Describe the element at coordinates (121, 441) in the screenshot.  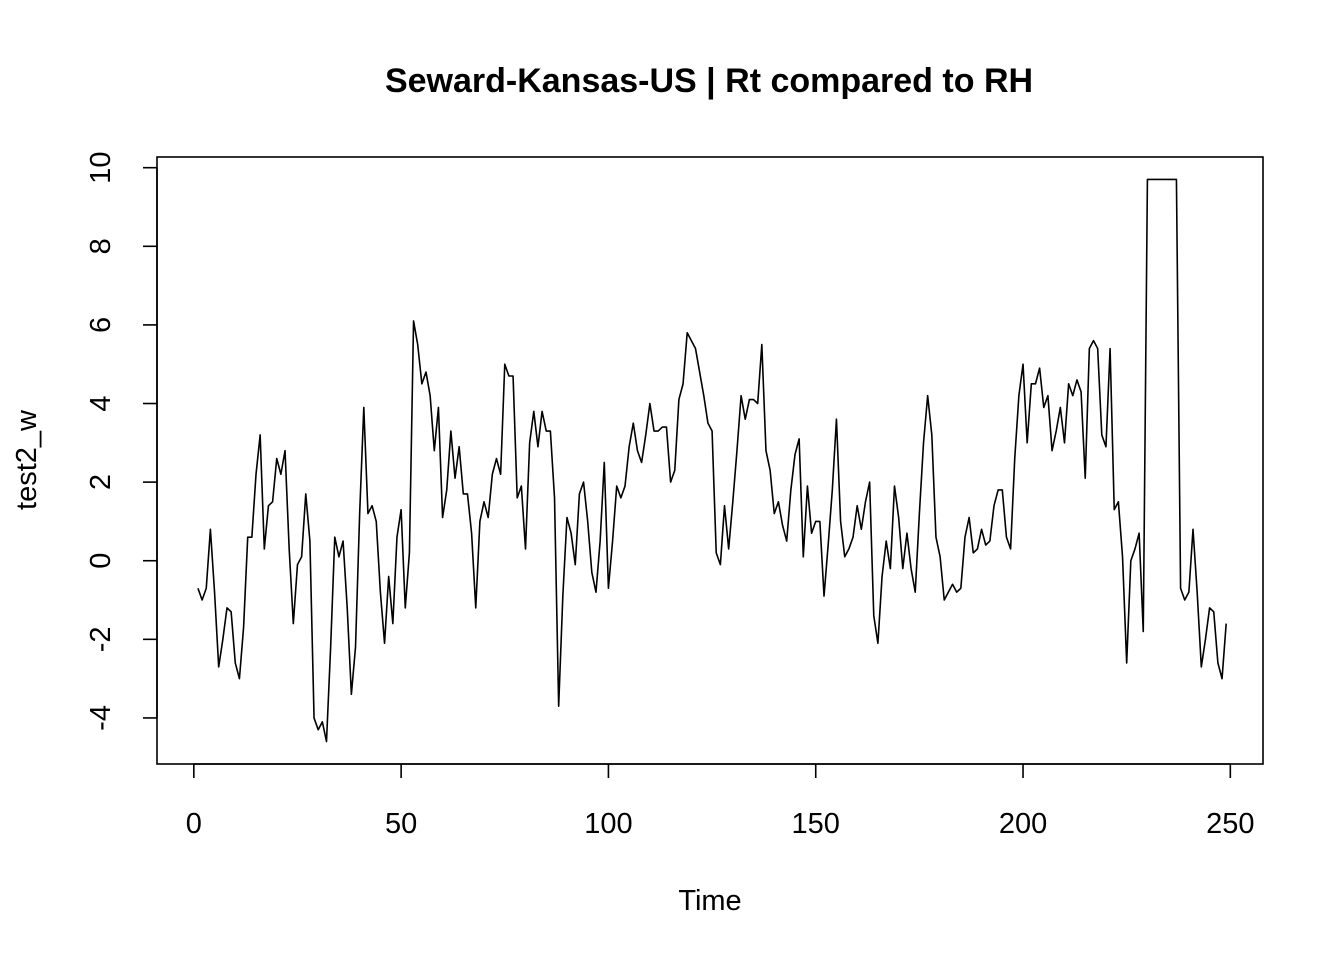
I see `y-axis: -4 -2 0 2 4 6 8 10` at that location.